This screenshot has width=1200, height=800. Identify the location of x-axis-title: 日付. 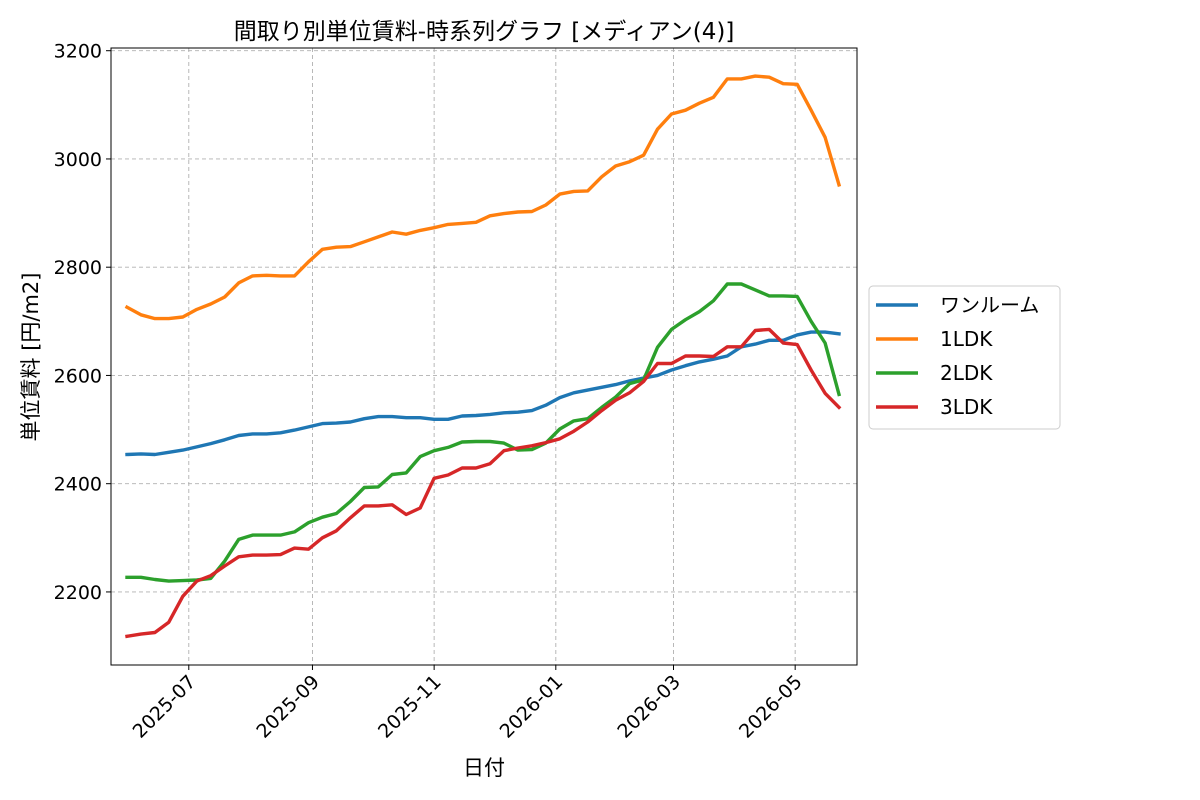
(484, 768).